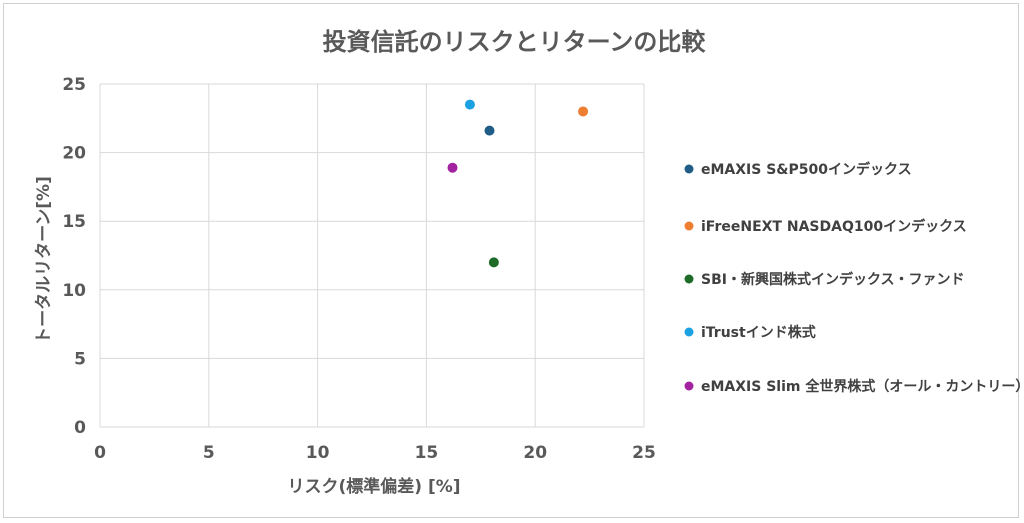 This screenshot has width=1024, height=523. I want to click on data-points, so click(518, 183).